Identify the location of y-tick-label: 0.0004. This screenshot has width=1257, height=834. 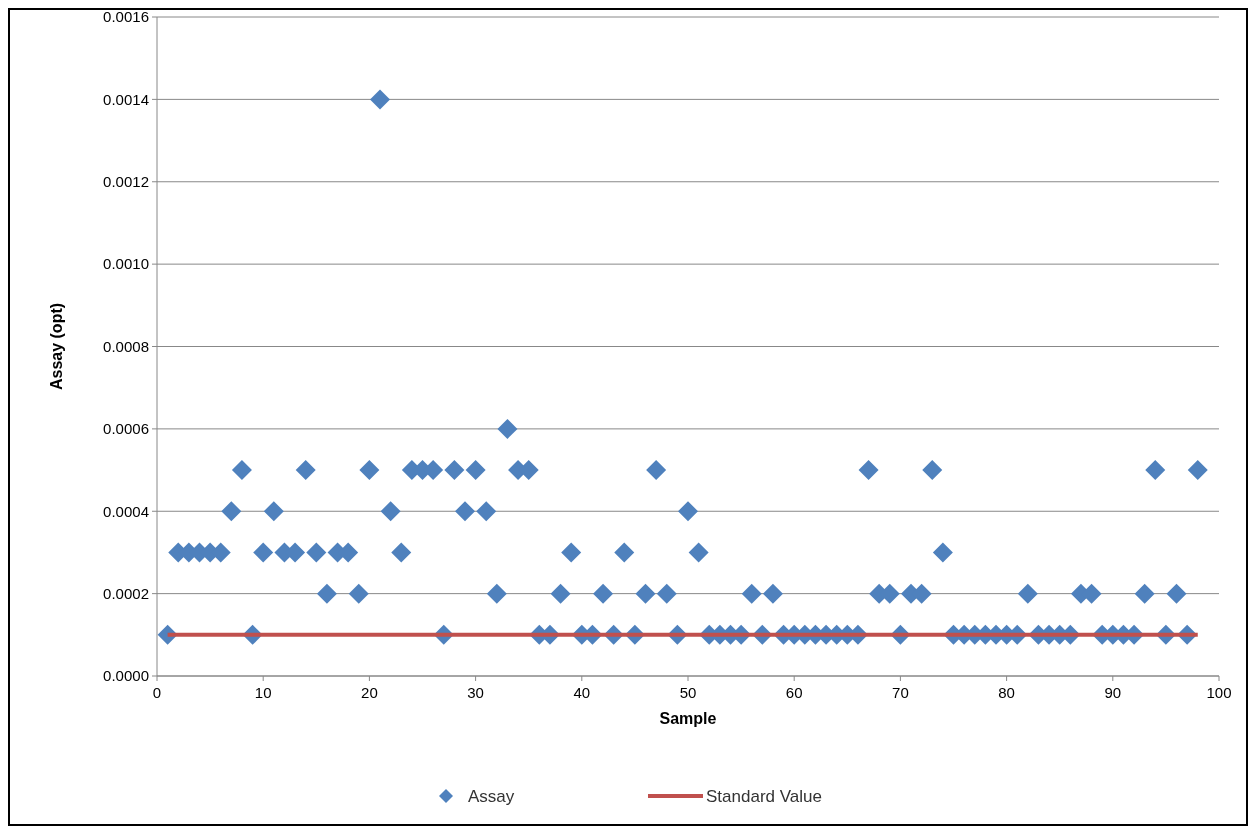
(126, 511).